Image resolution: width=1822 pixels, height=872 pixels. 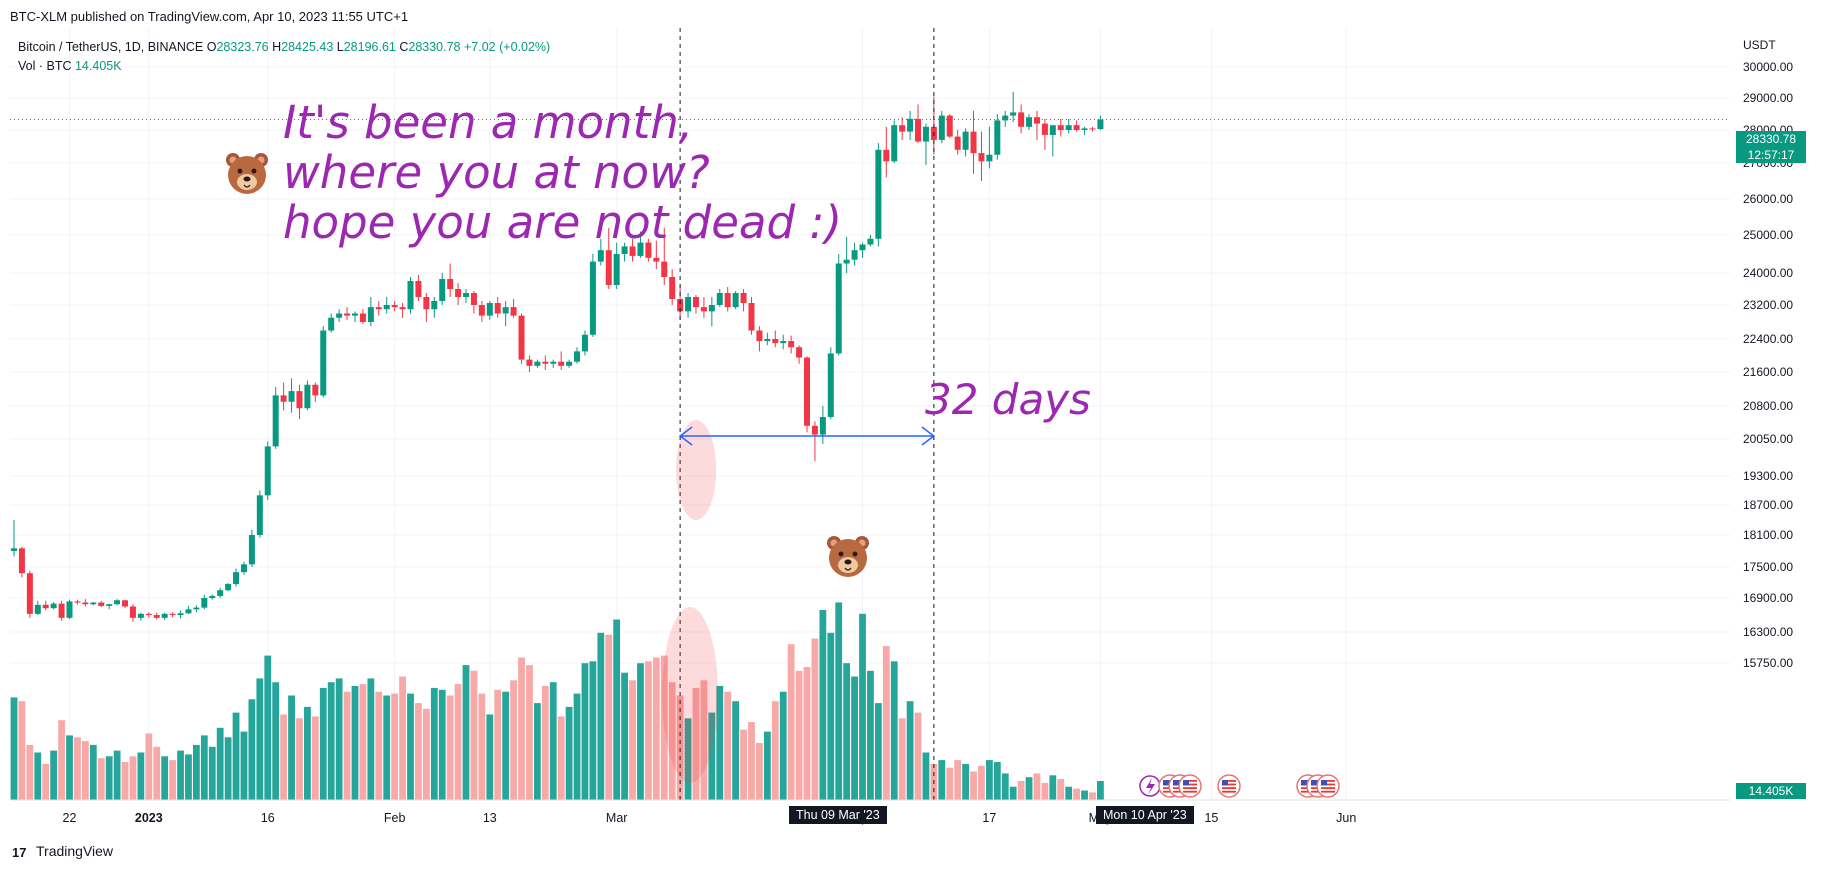 What do you see at coordinates (247, 186) in the screenshot?
I see `bear-mouth` at bounding box center [247, 186].